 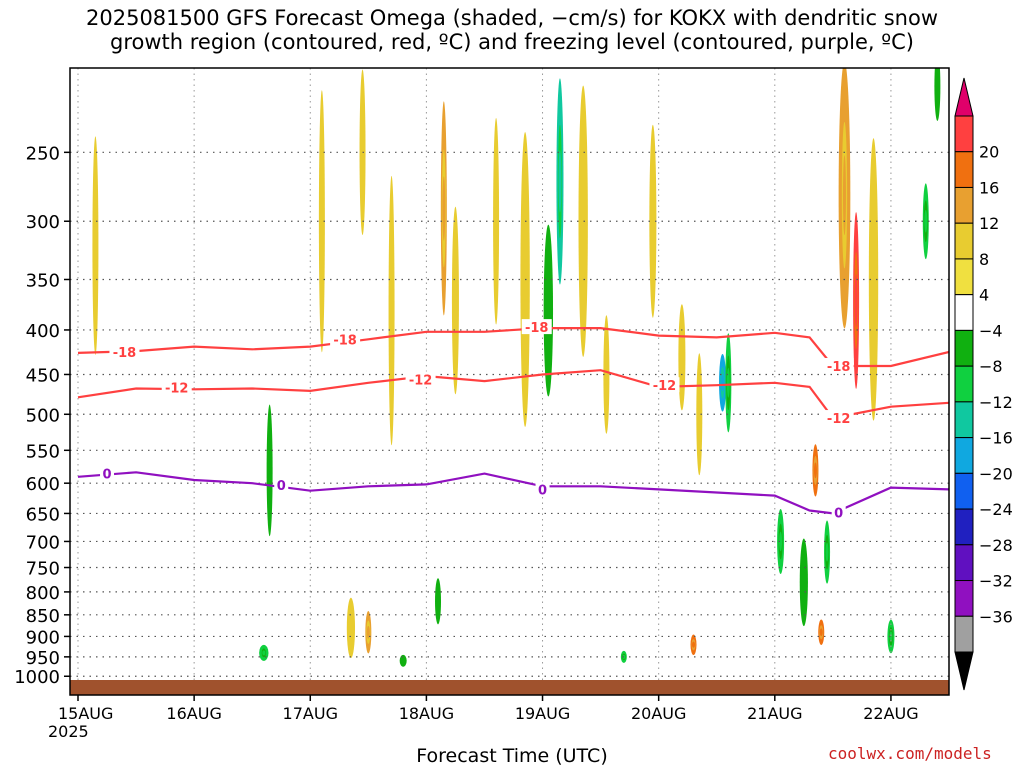 What do you see at coordinates (984, 295) in the screenshot?
I see `colorbar-label-4: 4` at bounding box center [984, 295].